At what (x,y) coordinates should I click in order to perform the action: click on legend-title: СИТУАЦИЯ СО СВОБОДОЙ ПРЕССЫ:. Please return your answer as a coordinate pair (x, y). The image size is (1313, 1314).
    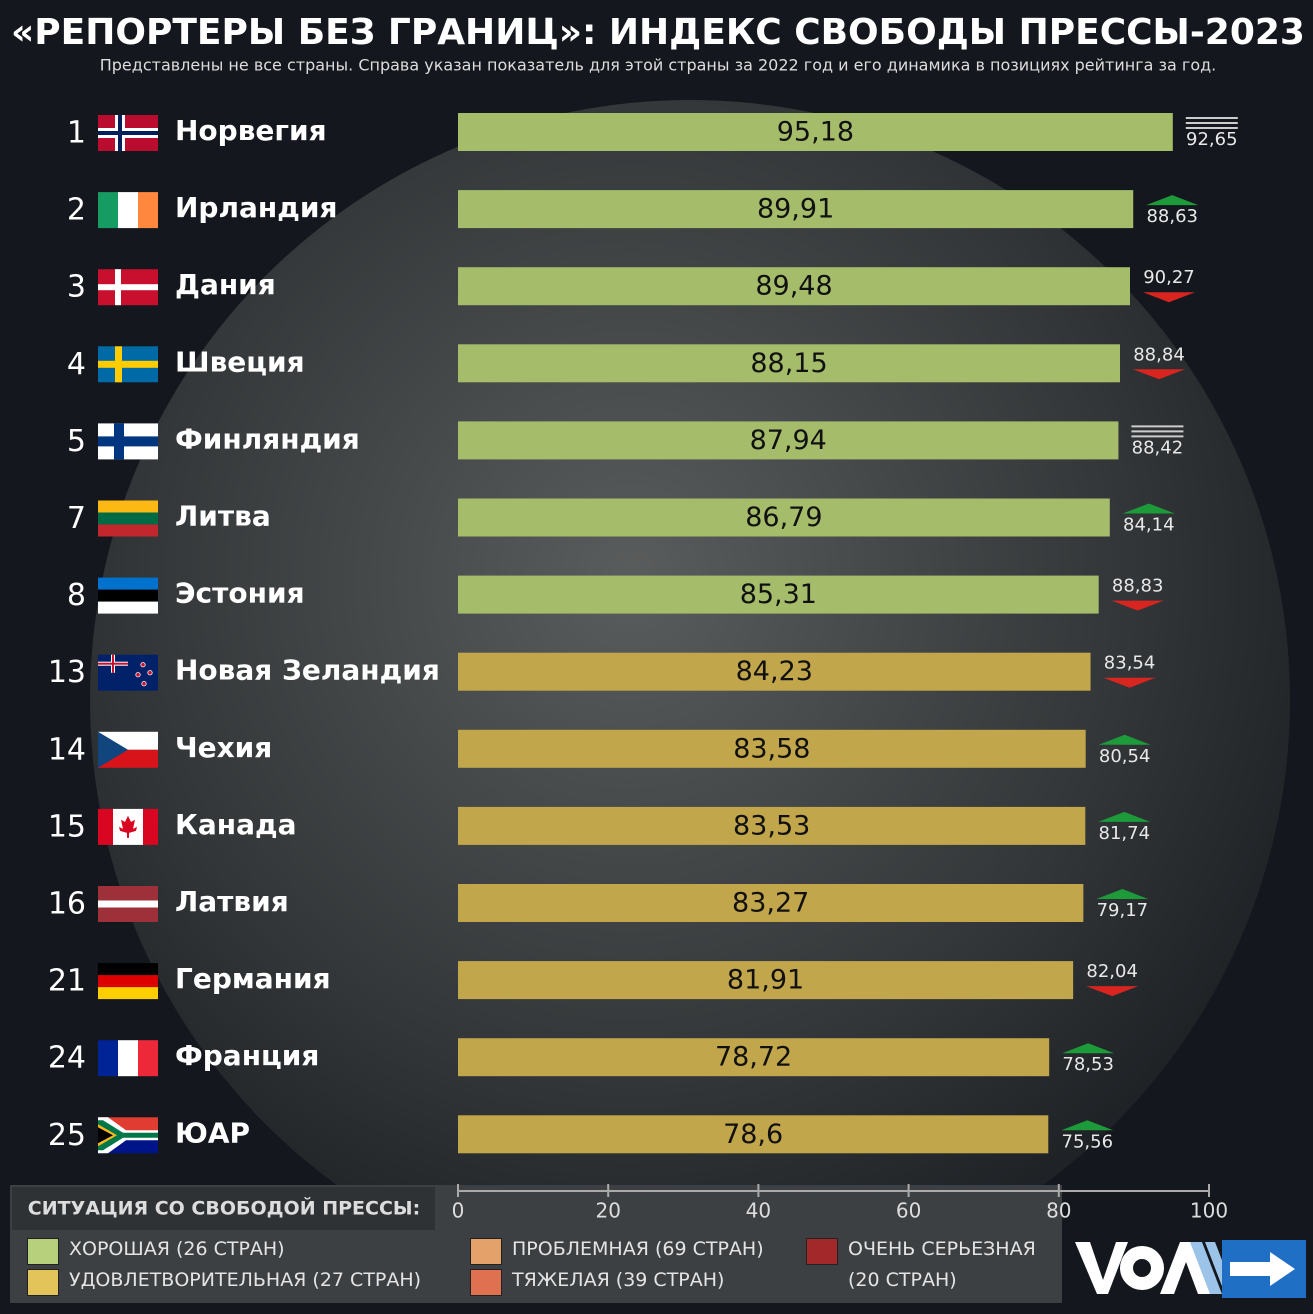
    Looking at the image, I should click on (224, 1208).